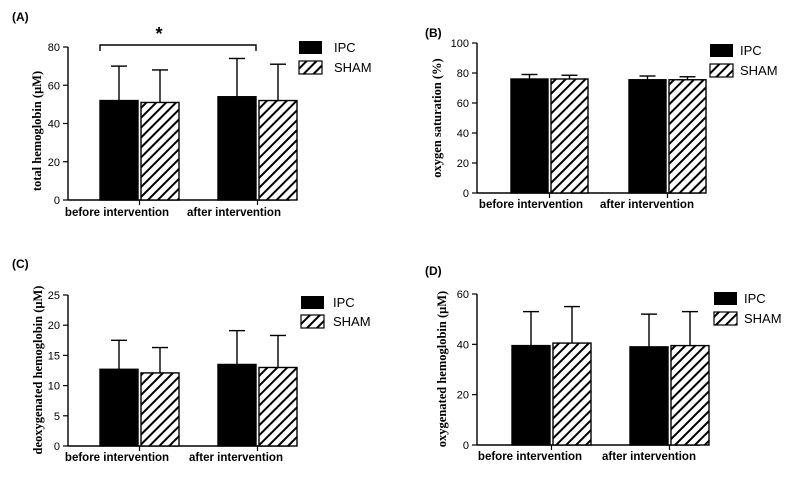 This screenshot has height=488, width=800. I want to click on panel-label: (B), so click(433, 33).